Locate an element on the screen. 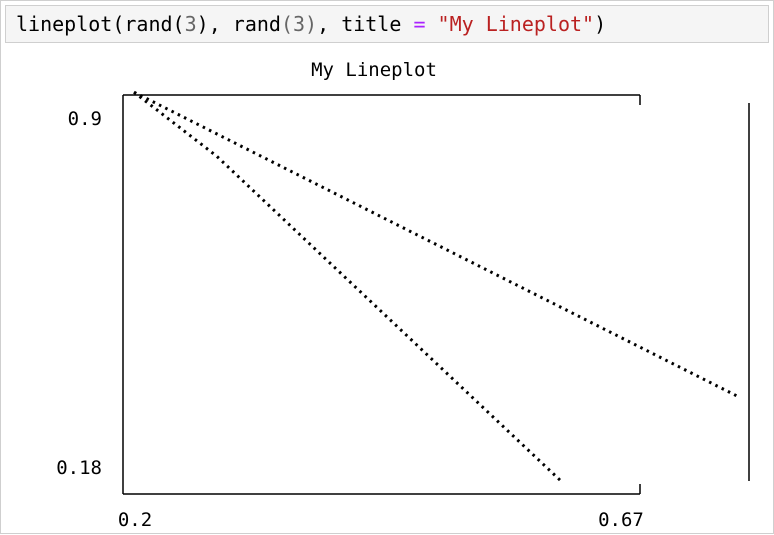  code-rand-b: rand is located at coordinates (256, 24).